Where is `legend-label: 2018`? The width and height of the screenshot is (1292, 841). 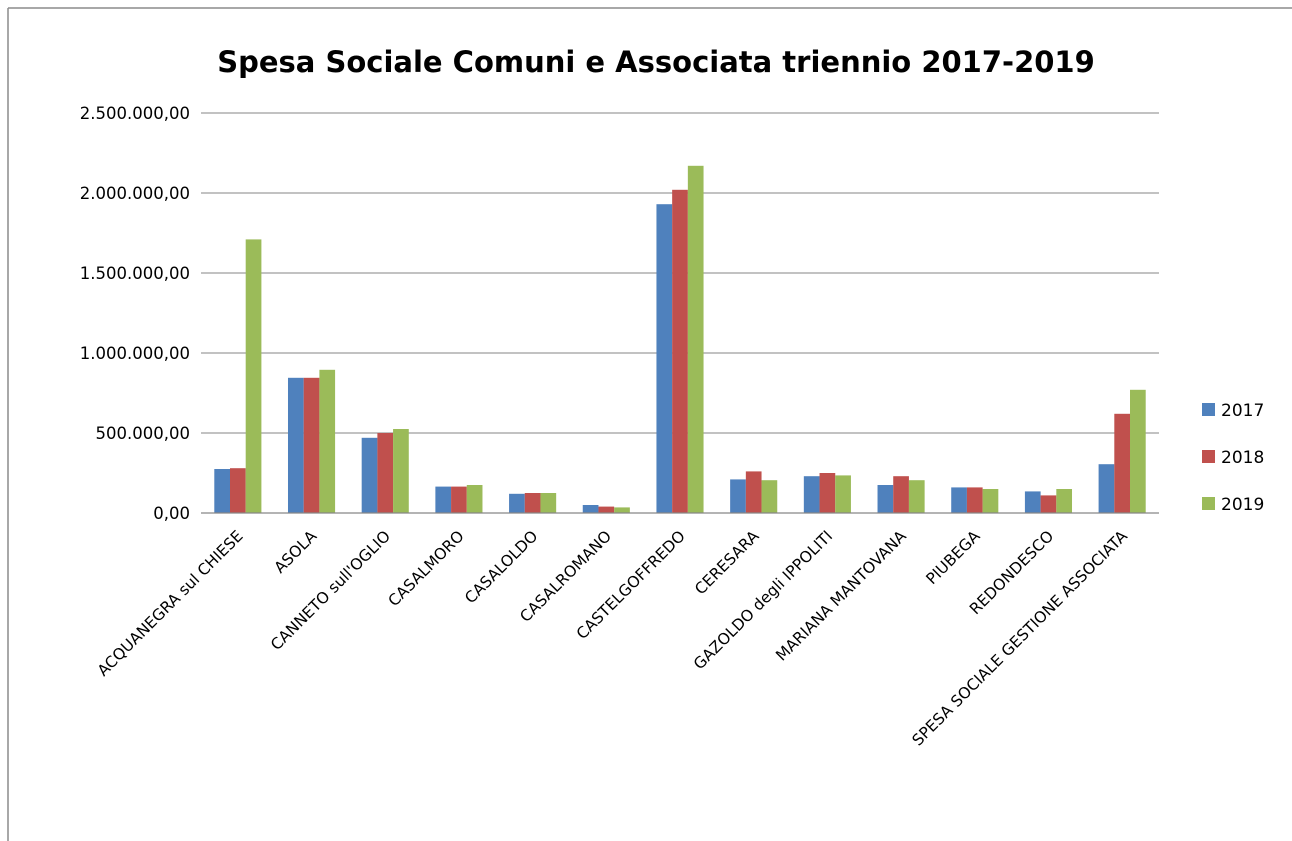 legend-label: 2018 is located at coordinates (1242, 458).